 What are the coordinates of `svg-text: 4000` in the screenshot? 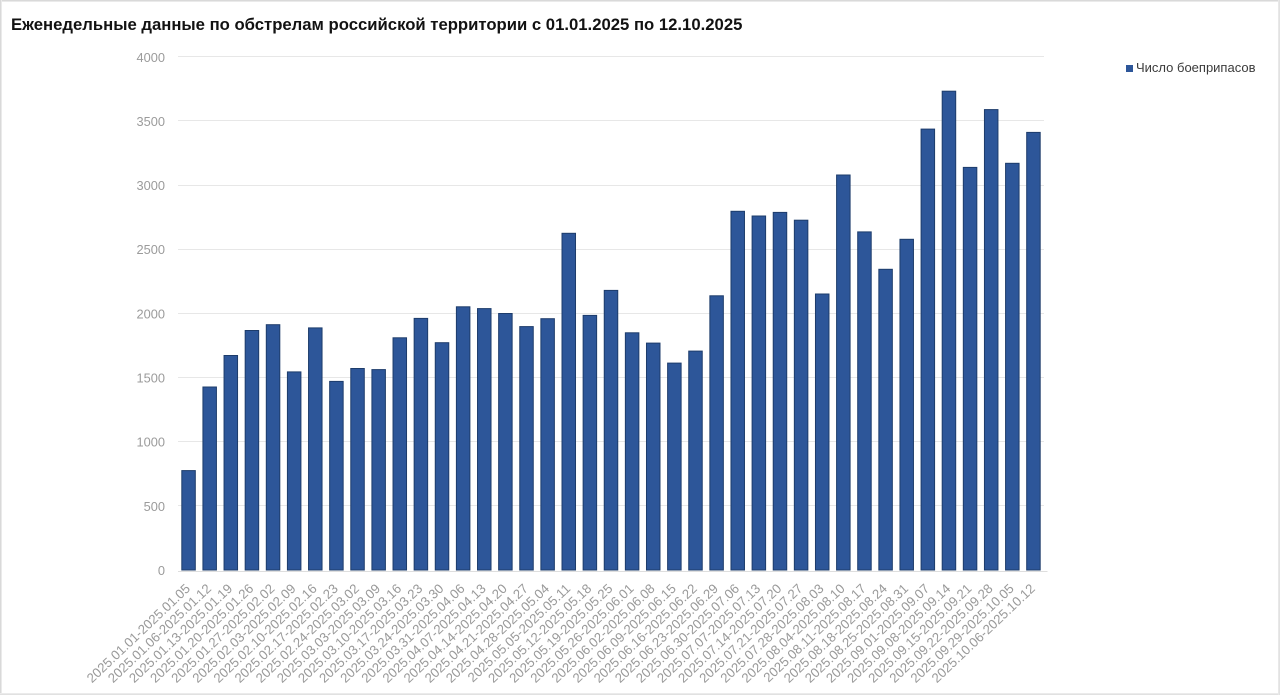 It's located at (151, 57).